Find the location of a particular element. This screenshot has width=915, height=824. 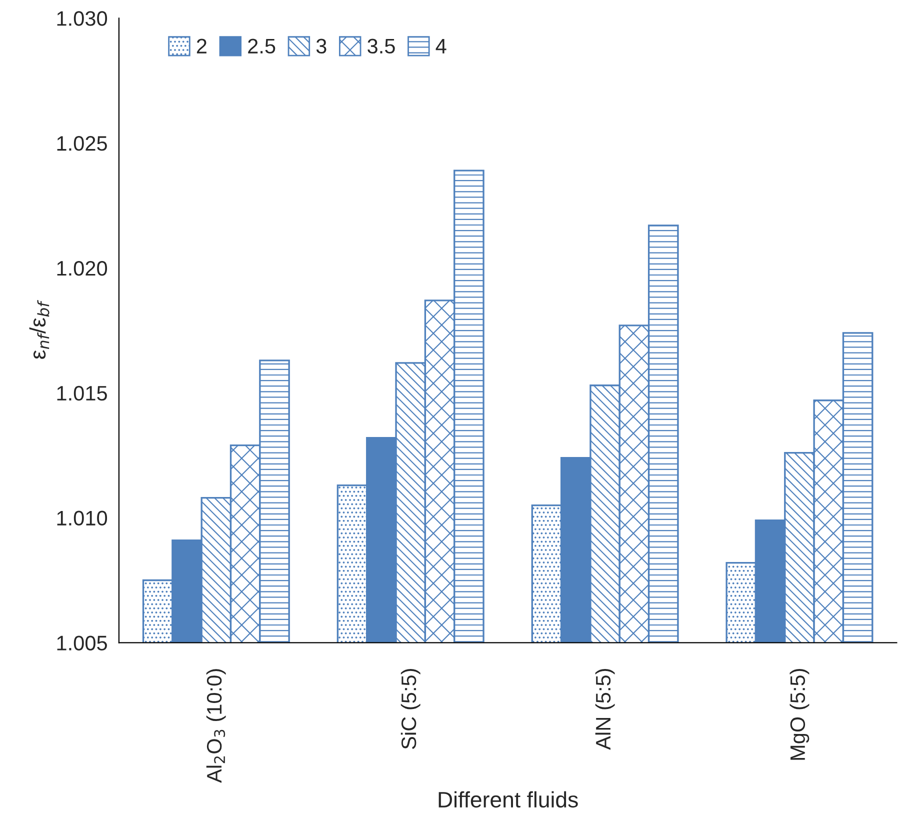

legend-label: 2.5 is located at coordinates (262, 46).